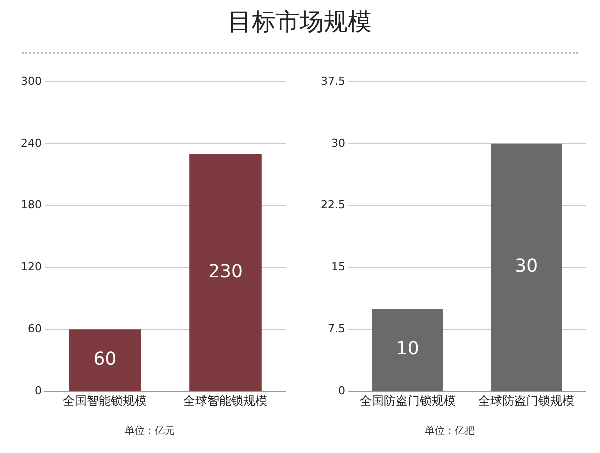 The image size is (600, 453). What do you see at coordinates (450, 431) in the screenshot?
I see `text: 单位：亿把` at bounding box center [450, 431].